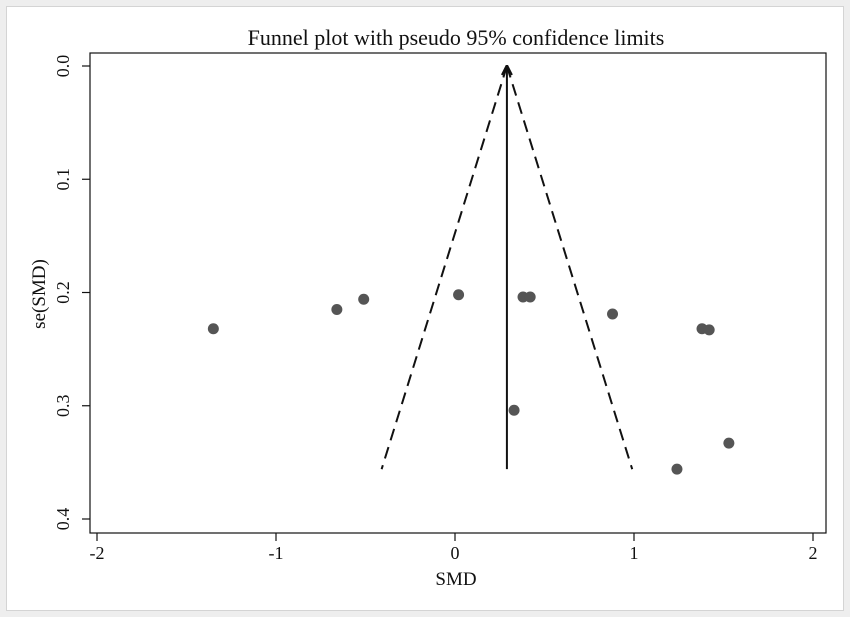  I want to click on funnel-right-limit, so click(569, 267).